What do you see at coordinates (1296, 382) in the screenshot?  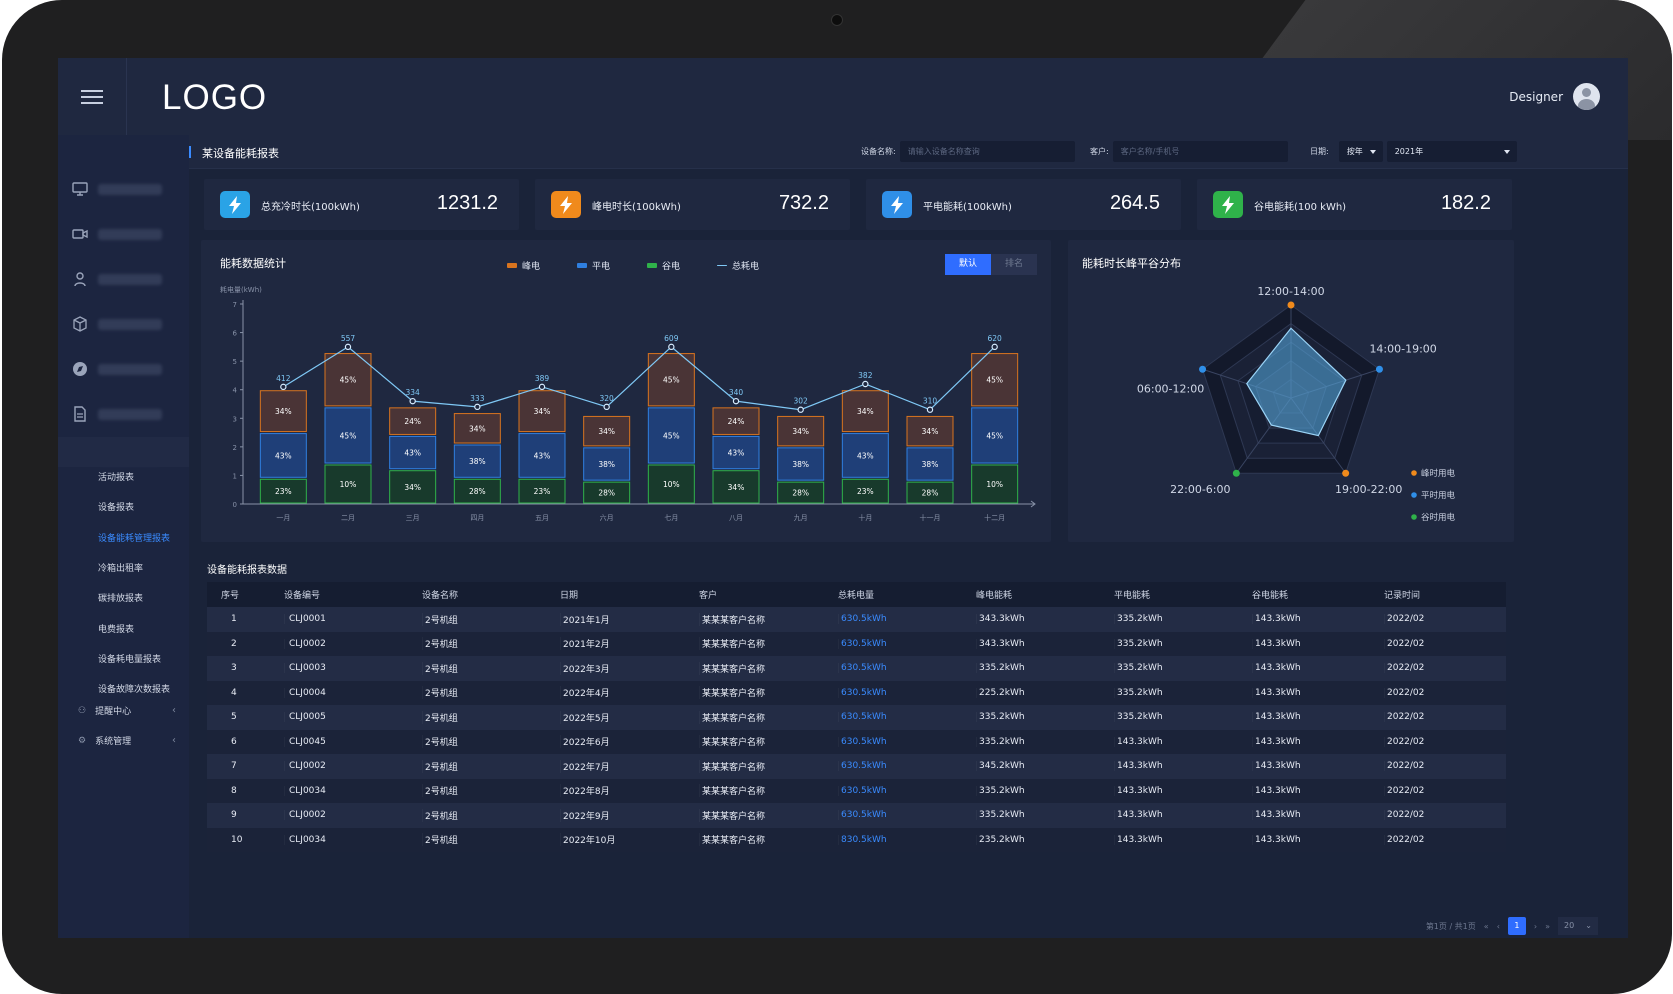 I see `radar-series-area` at bounding box center [1296, 382].